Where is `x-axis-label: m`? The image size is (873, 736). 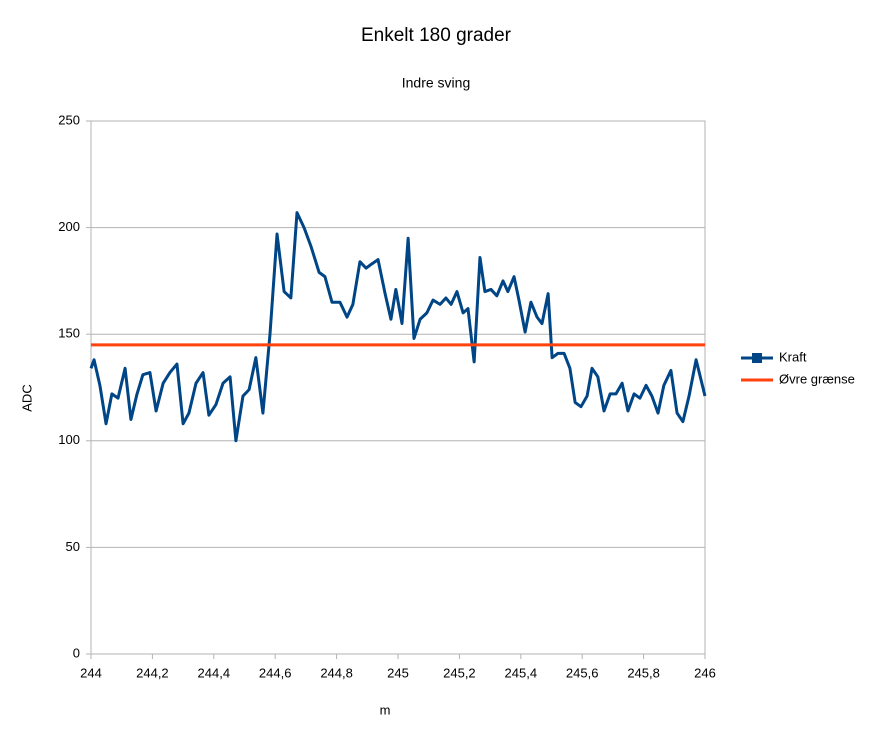 x-axis-label: m is located at coordinates (385, 709).